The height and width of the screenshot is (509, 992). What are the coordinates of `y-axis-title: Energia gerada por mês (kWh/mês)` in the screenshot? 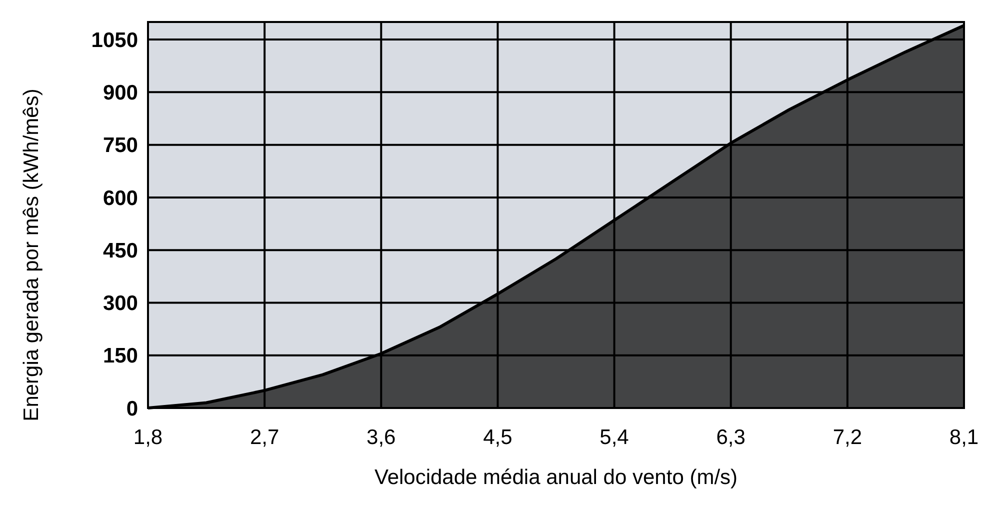 It's located at (31, 255).